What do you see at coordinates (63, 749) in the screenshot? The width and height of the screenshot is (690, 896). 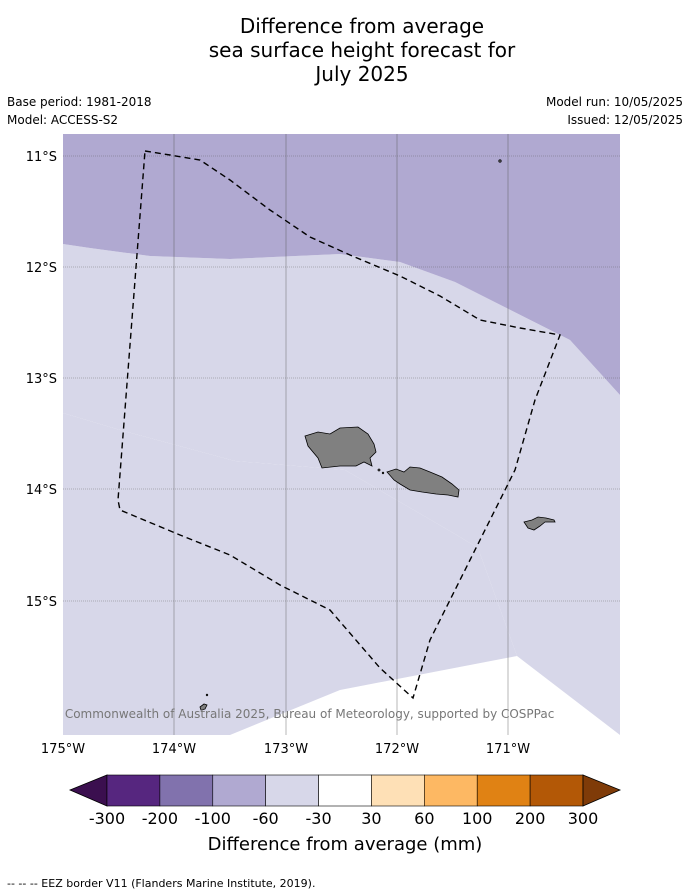 I see `lon-tick-label: 175°W` at bounding box center [63, 749].